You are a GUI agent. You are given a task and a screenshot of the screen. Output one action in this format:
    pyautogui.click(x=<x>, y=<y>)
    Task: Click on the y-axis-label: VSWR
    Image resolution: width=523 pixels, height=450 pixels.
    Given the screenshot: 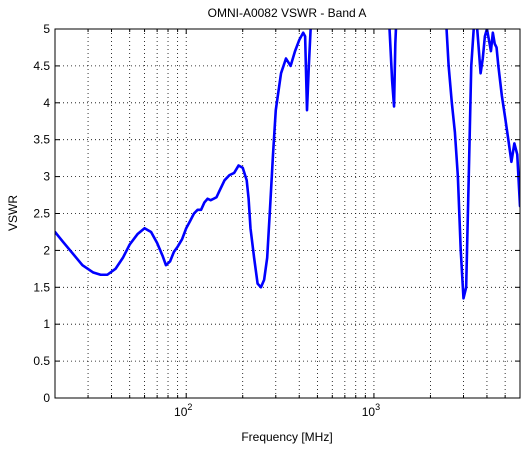 What is the action you would take?
    pyautogui.click(x=13, y=213)
    